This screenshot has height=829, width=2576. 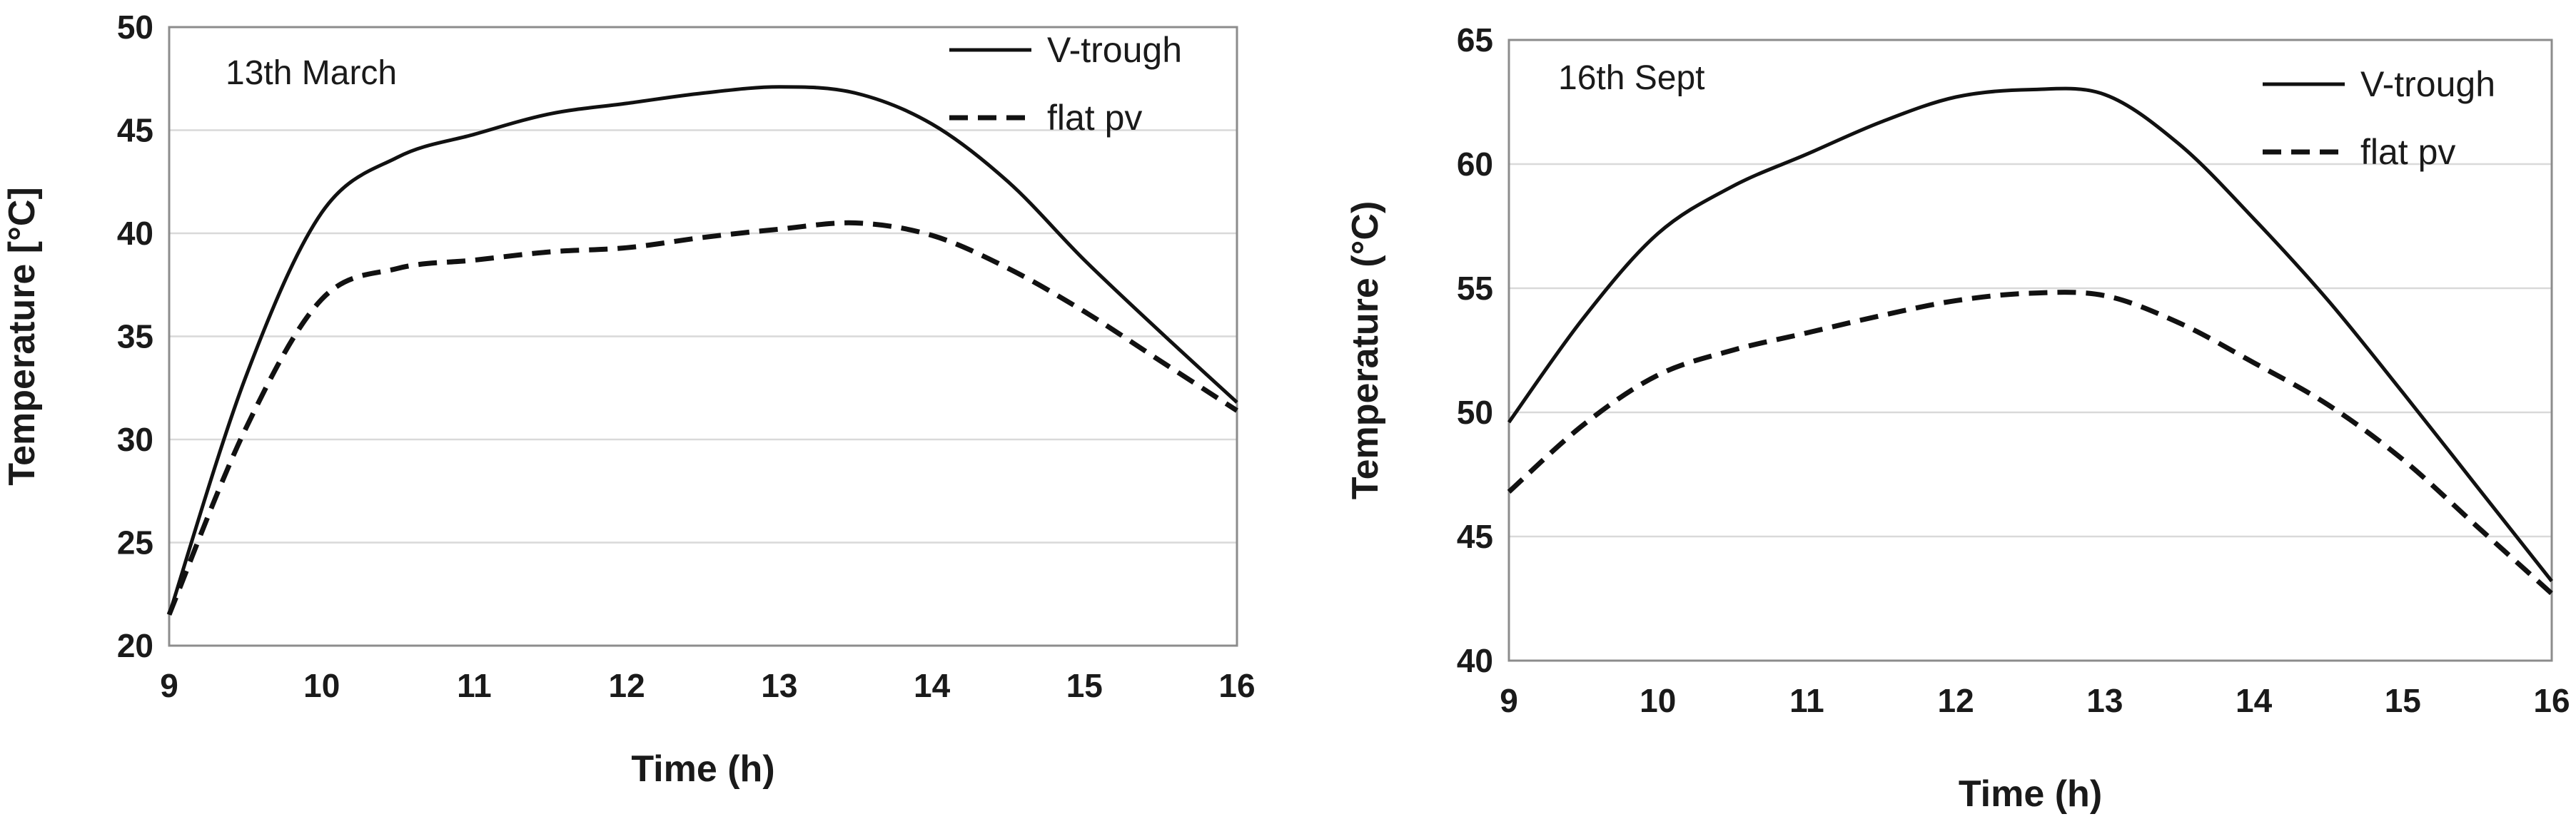 I want to click on y-axis-title: Temperature [°C], so click(x=22, y=336).